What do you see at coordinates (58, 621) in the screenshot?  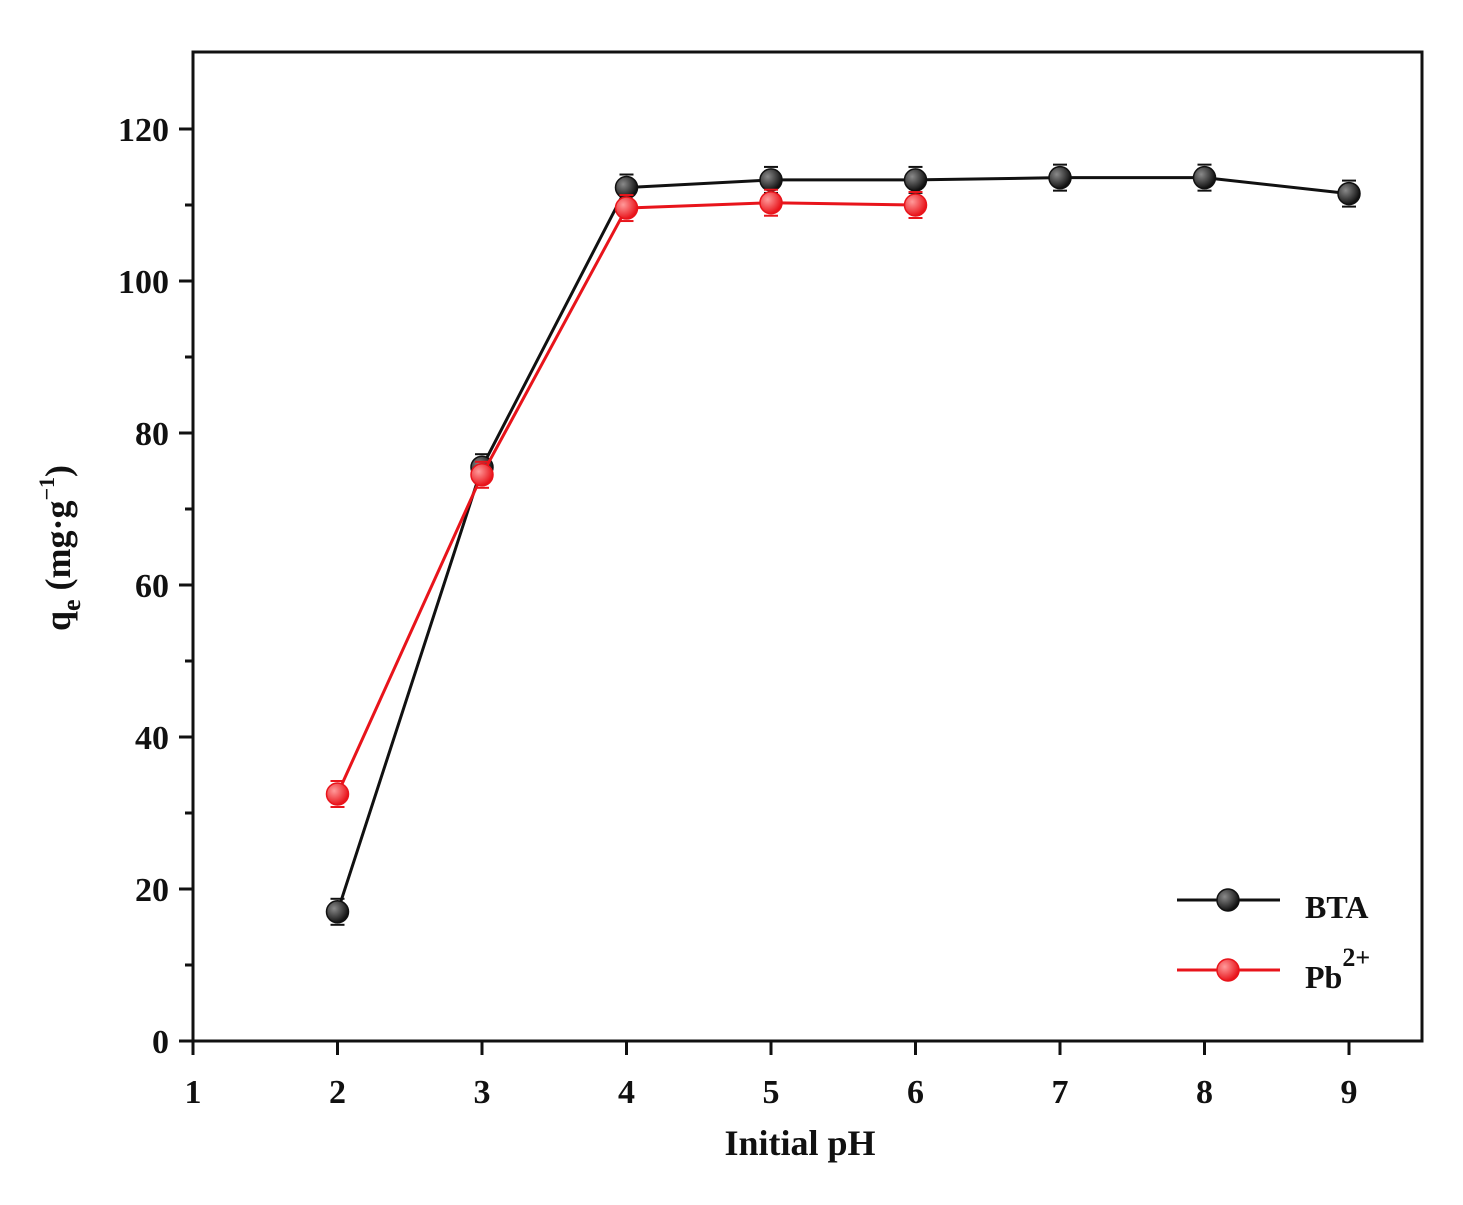 I see `y-axis-label-main: q` at bounding box center [58, 621].